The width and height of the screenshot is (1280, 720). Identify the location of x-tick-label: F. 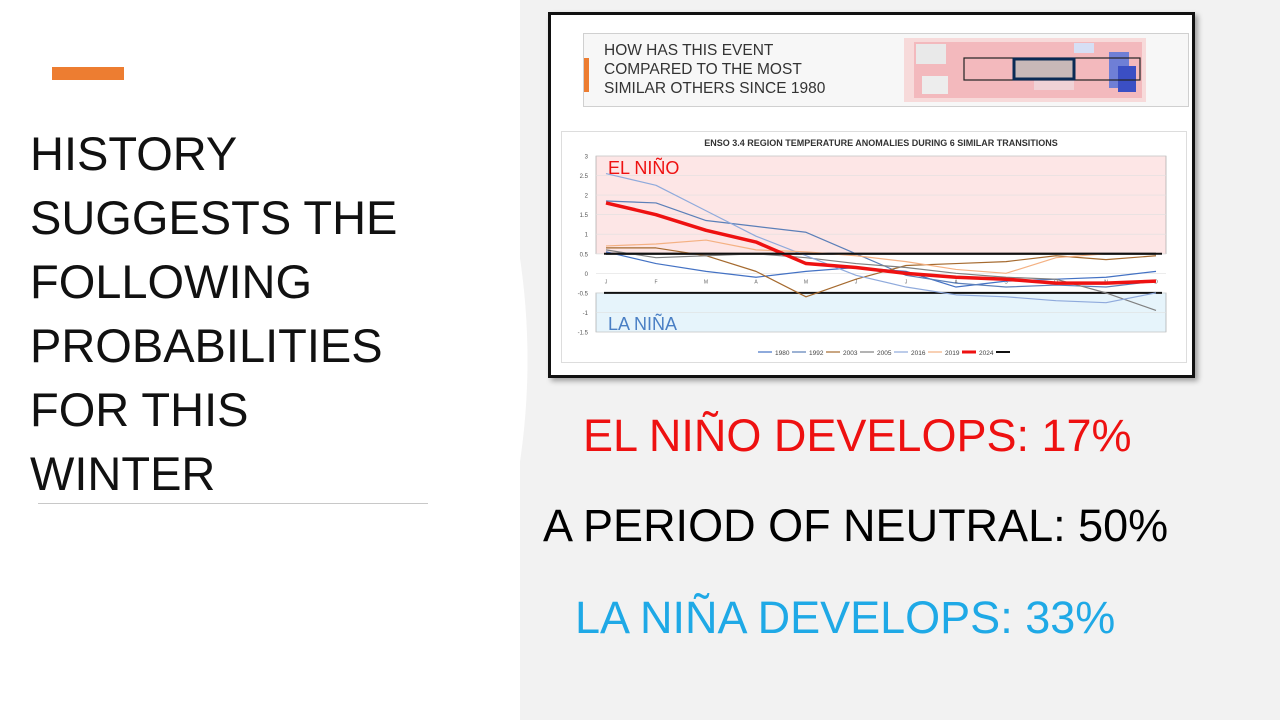
(655, 282).